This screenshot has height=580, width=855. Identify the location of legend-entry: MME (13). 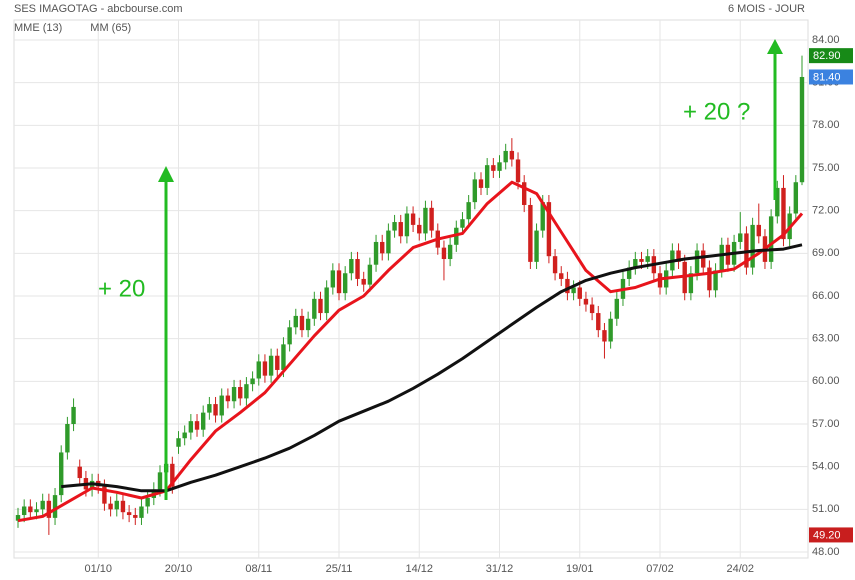
(38, 28).